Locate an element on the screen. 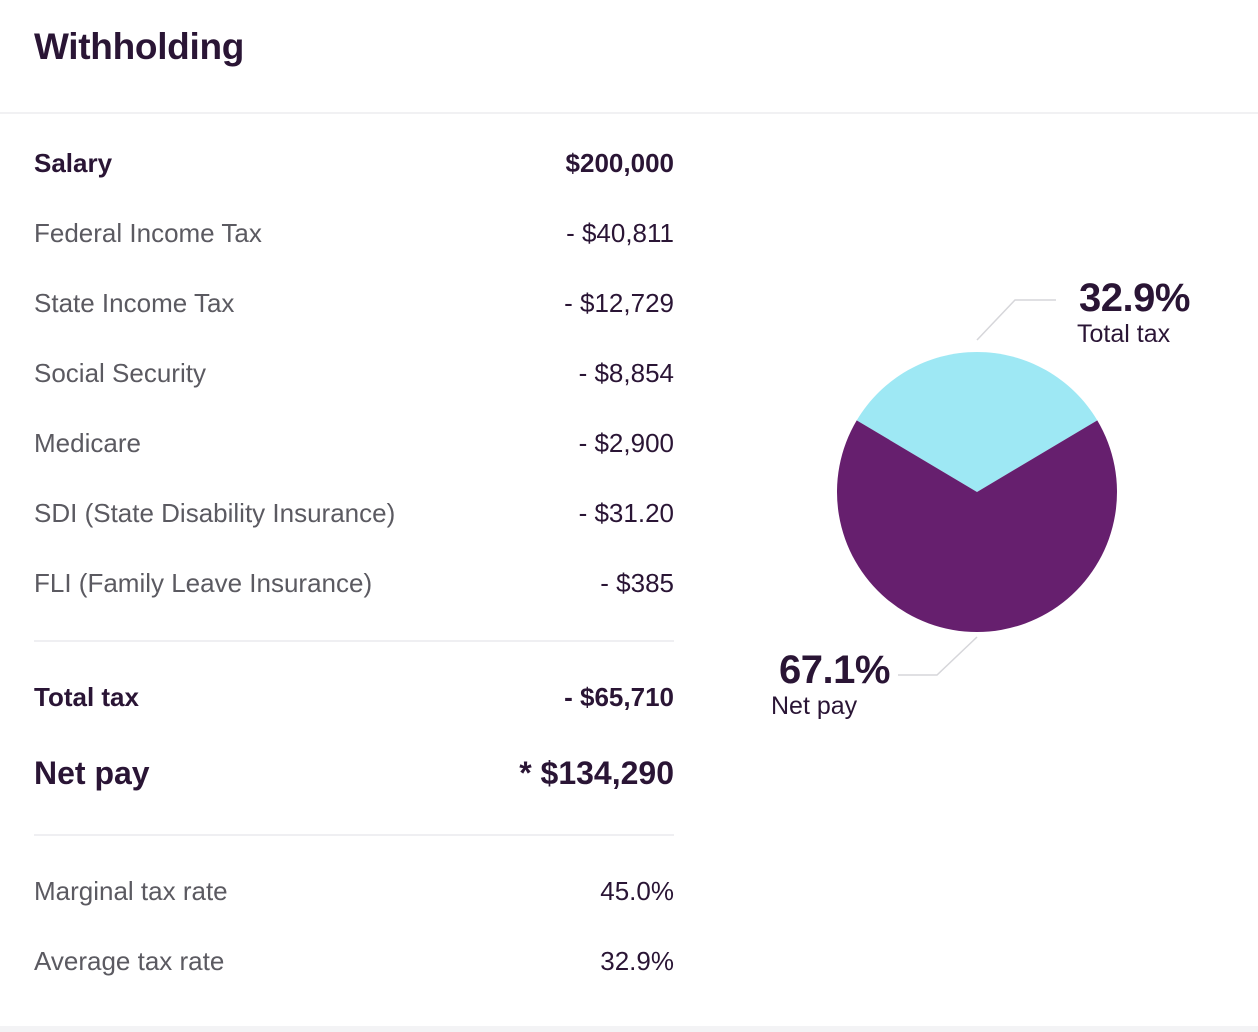  salary-row: Salary $200,000 is located at coordinates (354, 163).